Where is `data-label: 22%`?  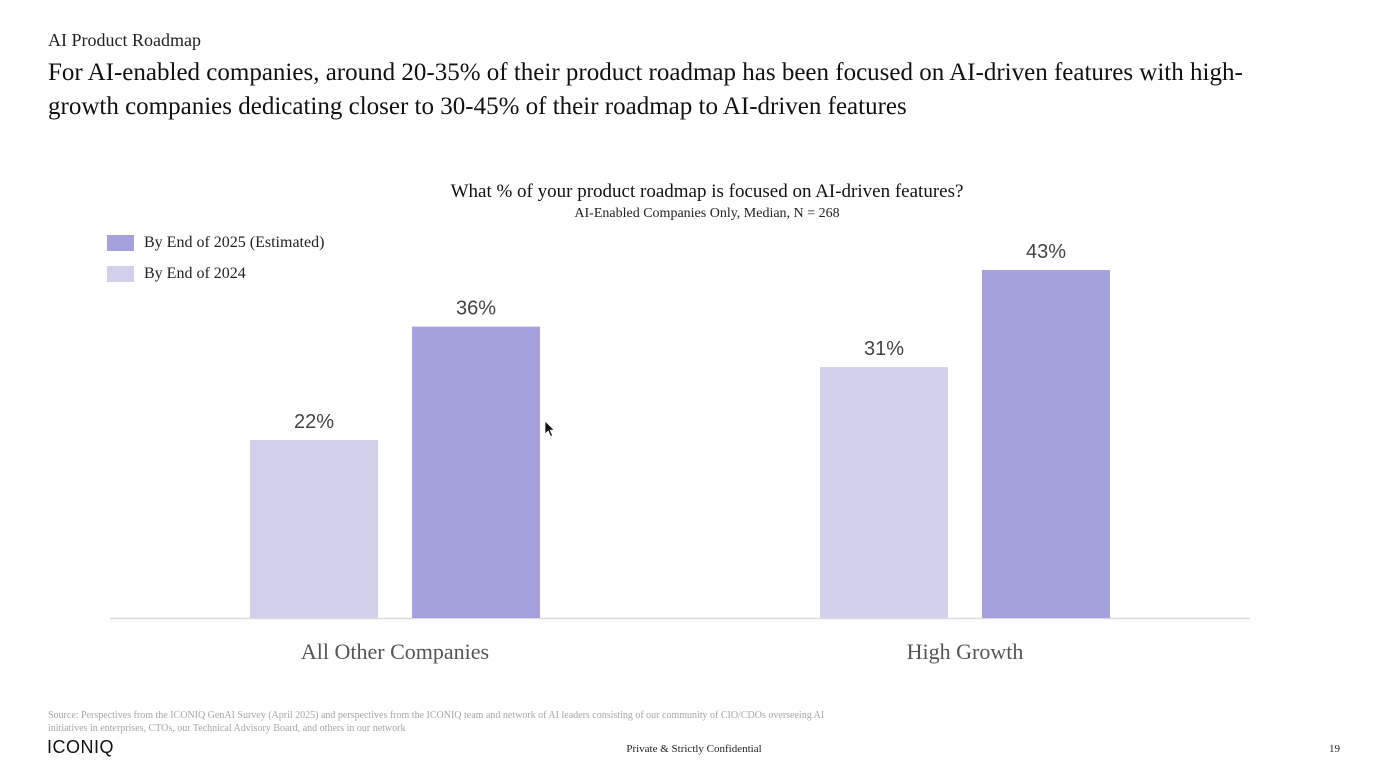 data-label: 22% is located at coordinates (314, 422).